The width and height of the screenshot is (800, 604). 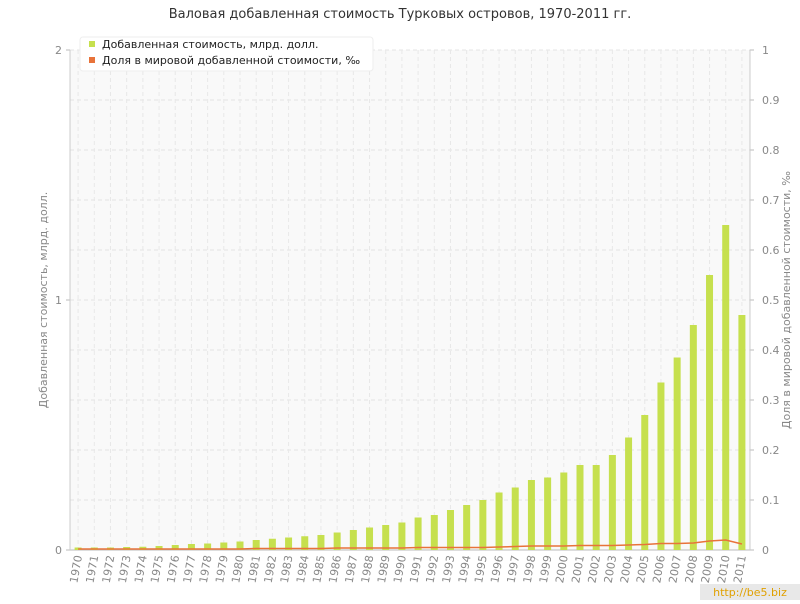 I want to click on x-tick-label: 1989, so click(x=384, y=569).